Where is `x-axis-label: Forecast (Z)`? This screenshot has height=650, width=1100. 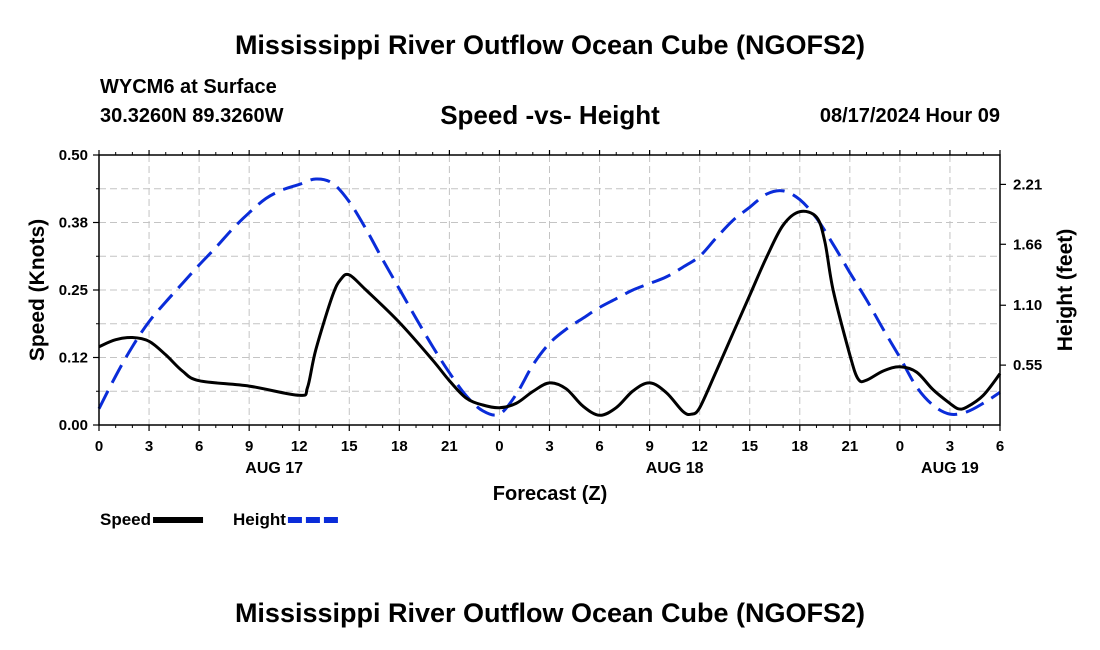 x-axis-label: Forecast (Z) is located at coordinates (550, 494).